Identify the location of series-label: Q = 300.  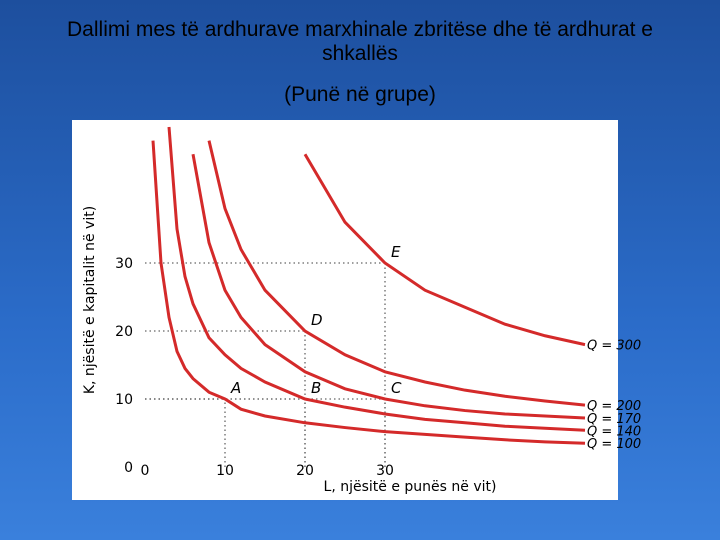
(614, 346).